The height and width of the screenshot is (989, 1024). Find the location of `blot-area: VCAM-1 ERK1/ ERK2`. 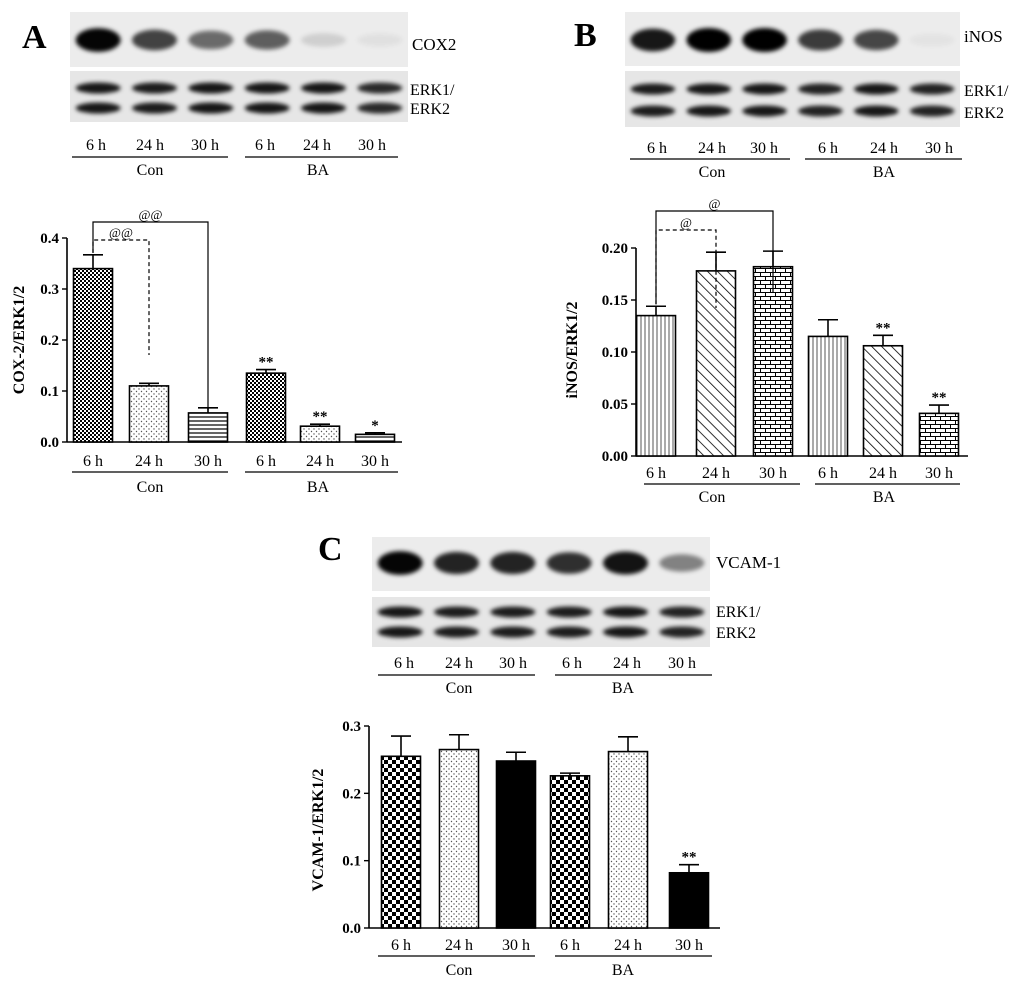

blot-area: VCAM-1 ERK1/ ERK2 is located at coordinates (576, 592).